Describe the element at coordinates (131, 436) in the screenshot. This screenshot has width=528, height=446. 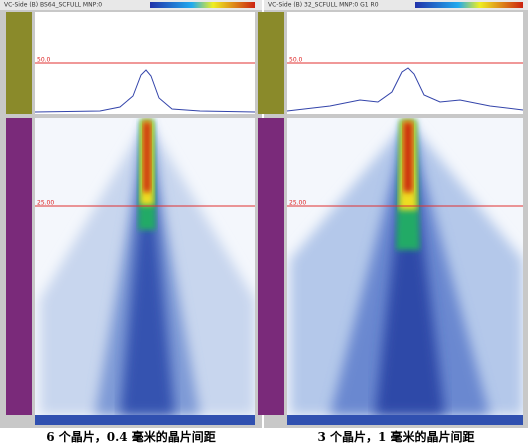
I see `caption: 6 个晶片，0.4 毫米的晶片间距` at that location.